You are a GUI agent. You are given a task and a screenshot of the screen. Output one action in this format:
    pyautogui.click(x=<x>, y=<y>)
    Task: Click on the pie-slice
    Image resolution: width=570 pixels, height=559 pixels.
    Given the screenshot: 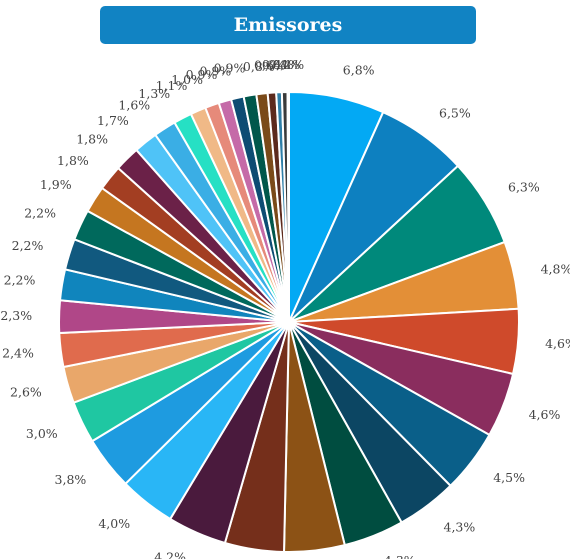 What is the action you would take?
    pyautogui.click(x=288, y=206)
    